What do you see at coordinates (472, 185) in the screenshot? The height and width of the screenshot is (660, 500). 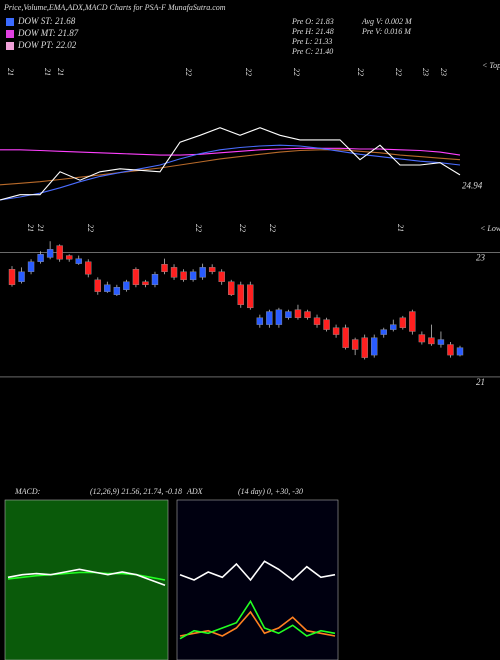 I see `y-tick-label: 24.94` at bounding box center [472, 185].